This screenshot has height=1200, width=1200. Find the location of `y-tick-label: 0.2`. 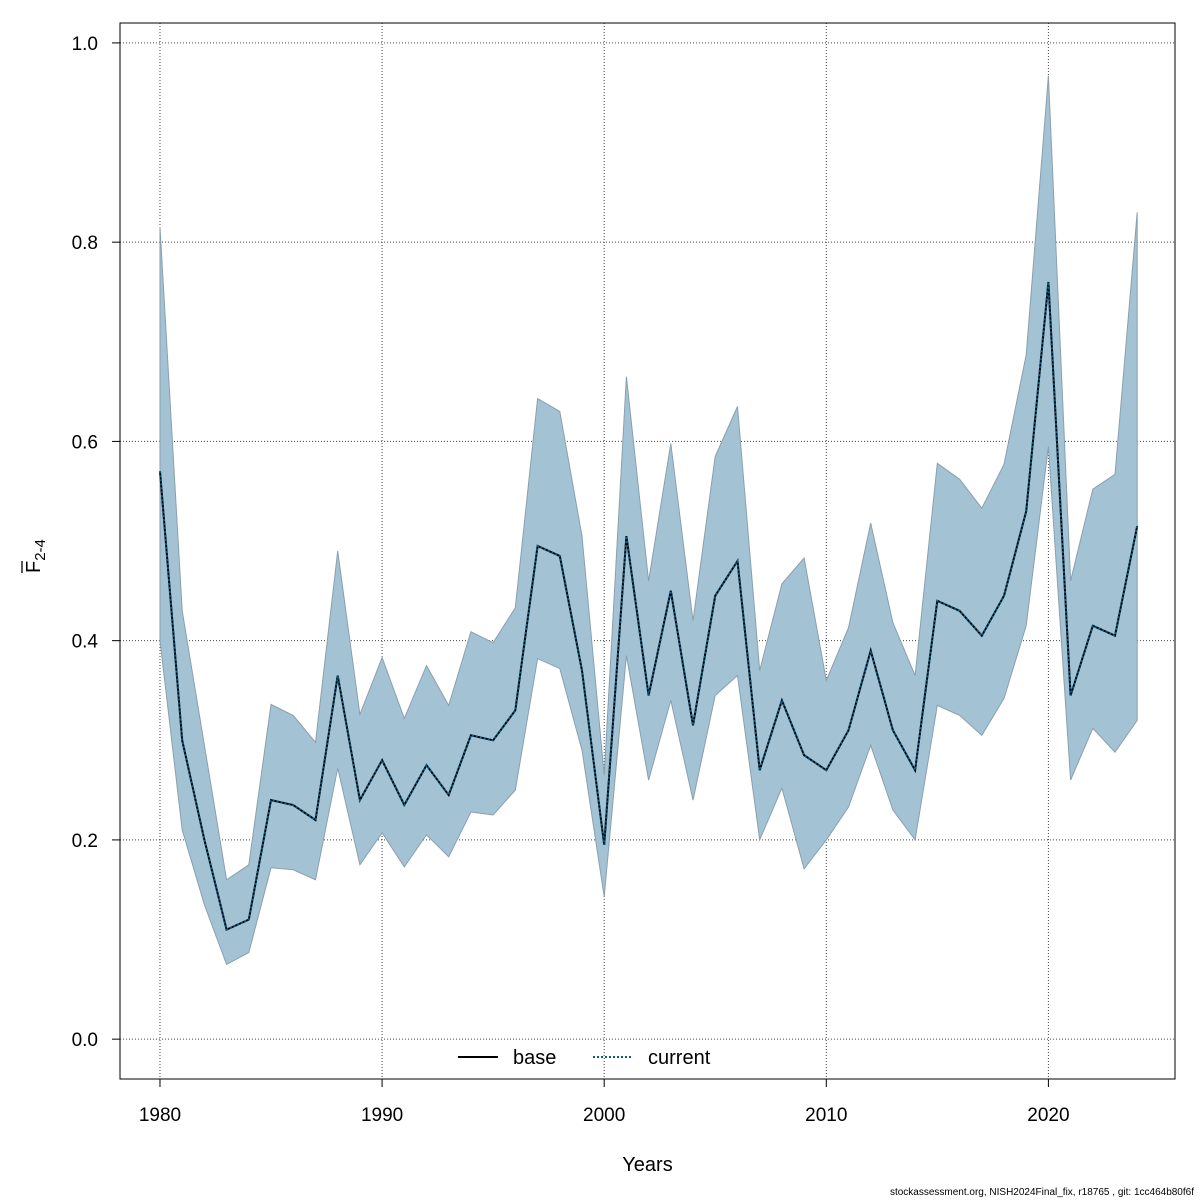

y-tick-label: 0.2 is located at coordinates (85, 841).